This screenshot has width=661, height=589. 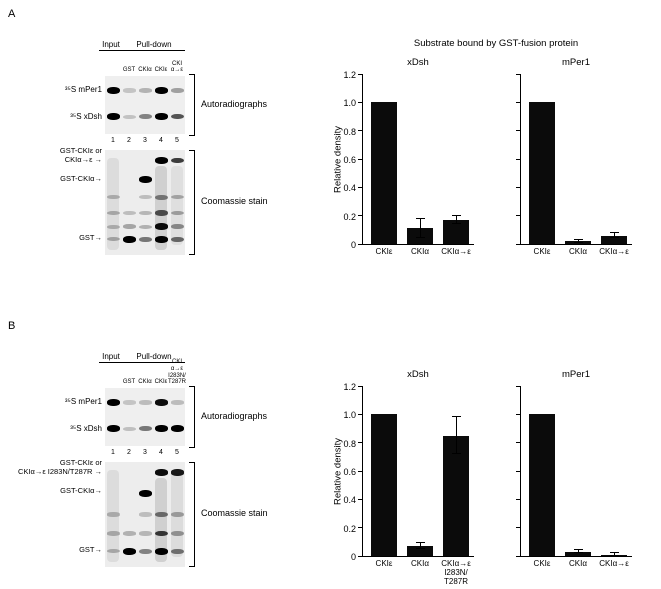 I want to click on lane-number: 2, so click(x=129, y=452).